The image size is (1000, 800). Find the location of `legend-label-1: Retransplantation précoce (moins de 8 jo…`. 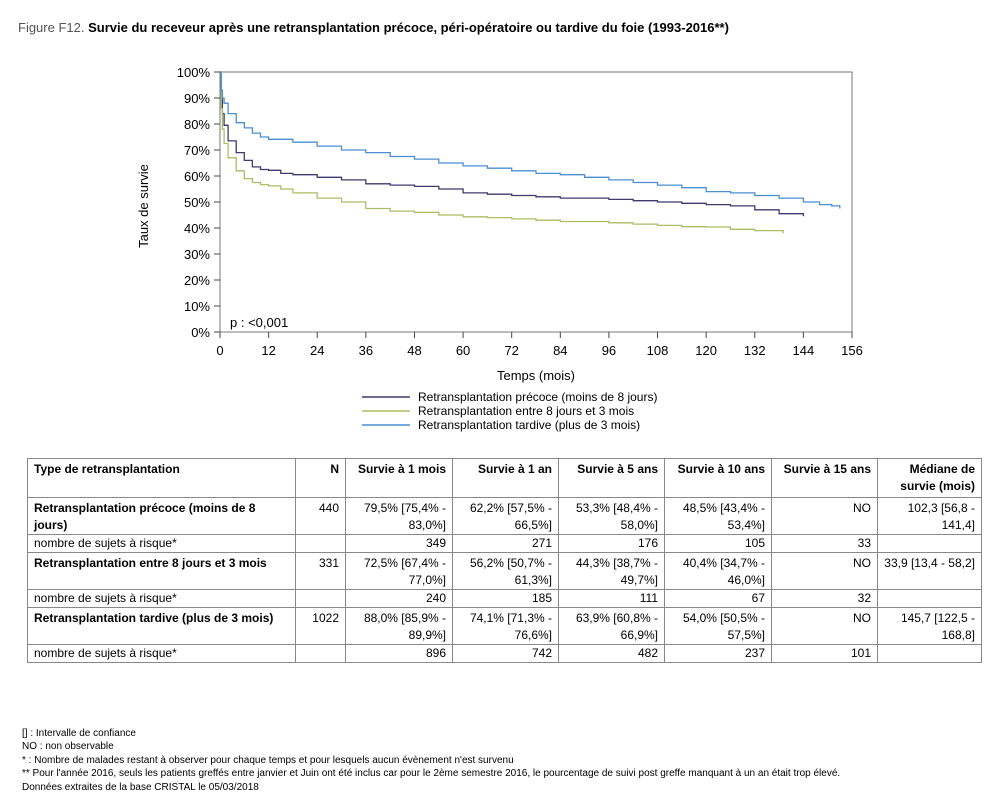

legend-label-1: Retransplantation précoce (moins de 8 jo… is located at coordinates (537, 397).